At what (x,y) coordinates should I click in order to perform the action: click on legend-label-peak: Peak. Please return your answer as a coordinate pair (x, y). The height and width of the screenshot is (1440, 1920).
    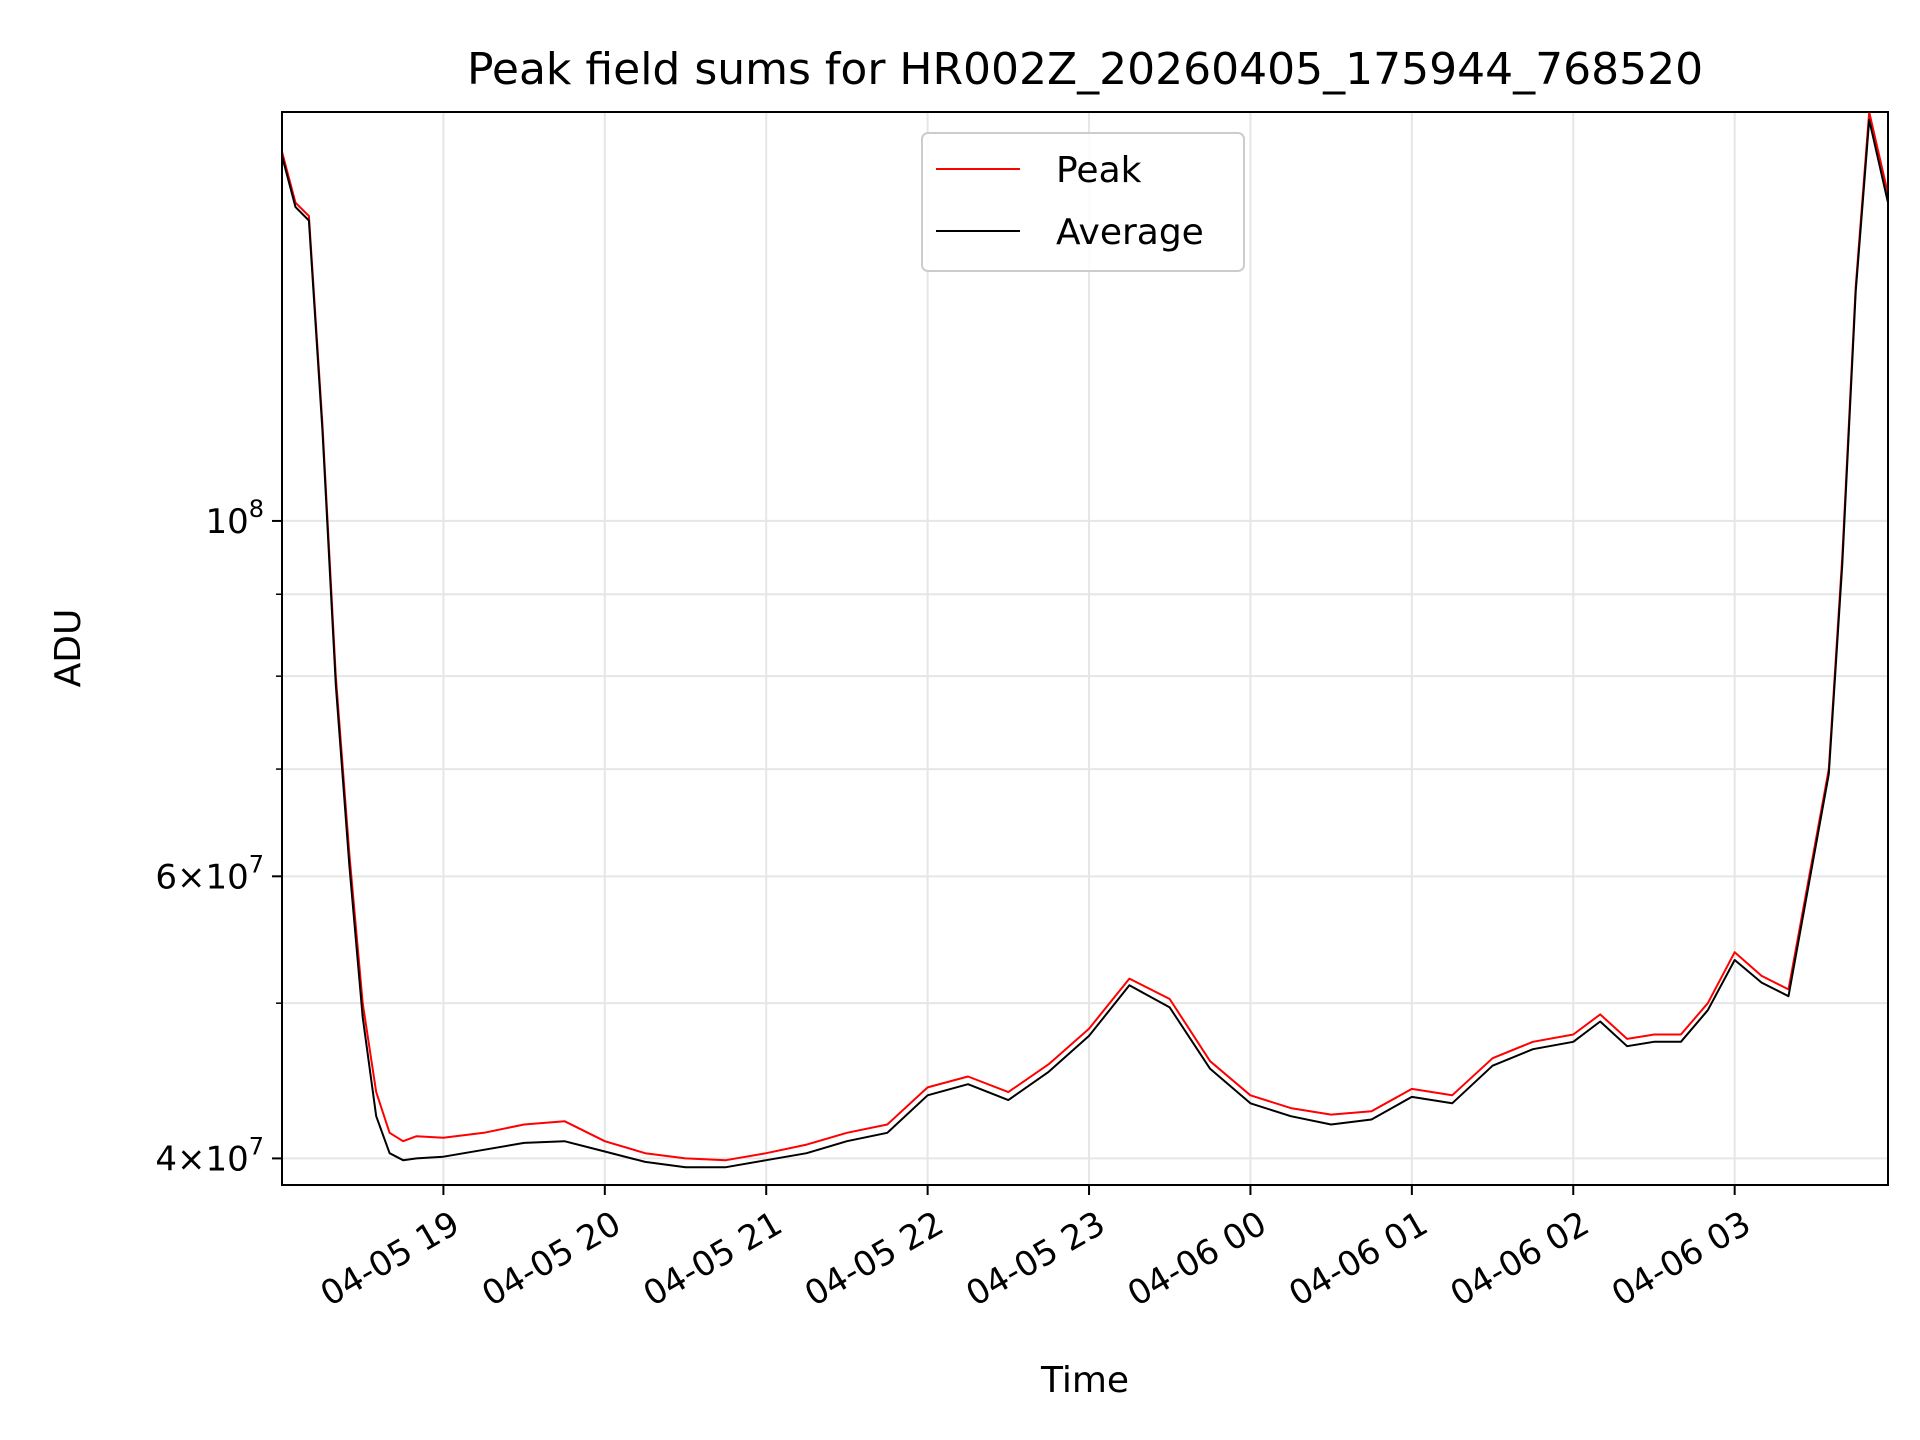
    Looking at the image, I should click on (1099, 170).